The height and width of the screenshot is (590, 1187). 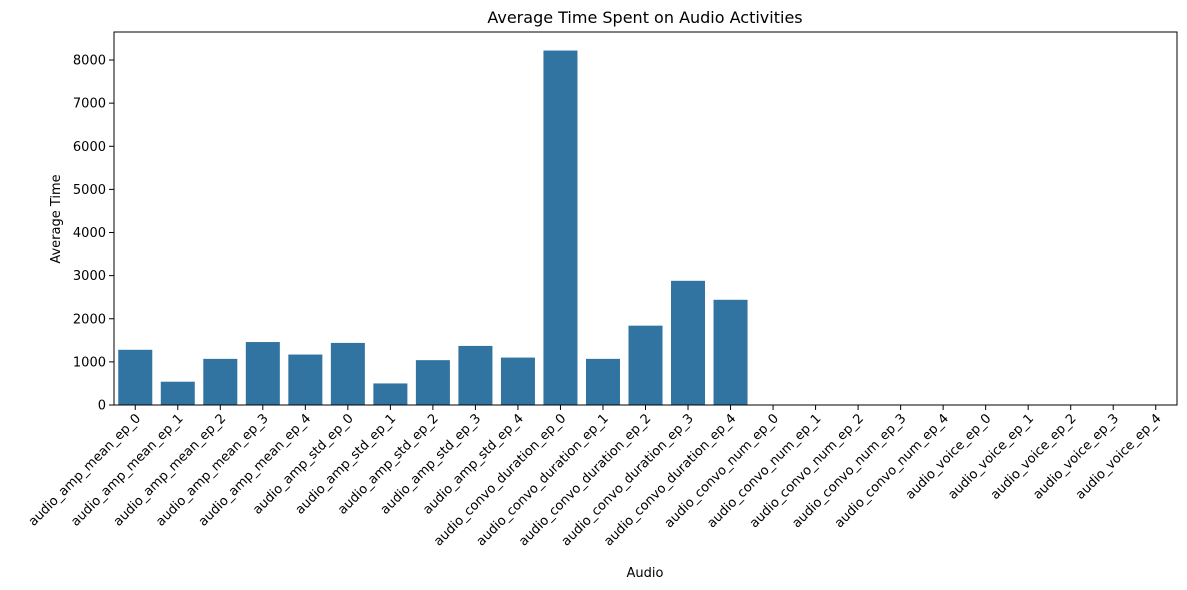 What do you see at coordinates (89, 104) in the screenshot?
I see `y-tick-label: 7000` at bounding box center [89, 104].